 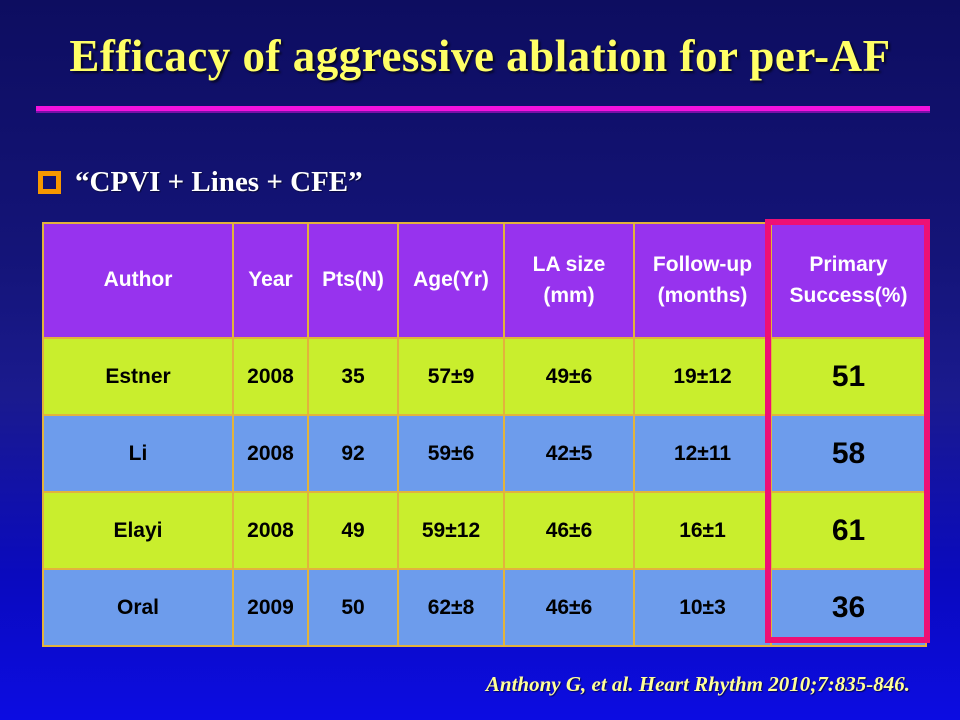 What do you see at coordinates (138, 530) in the screenshot?
I see `cell-author: Elayi` at bounding box center [138, 530].